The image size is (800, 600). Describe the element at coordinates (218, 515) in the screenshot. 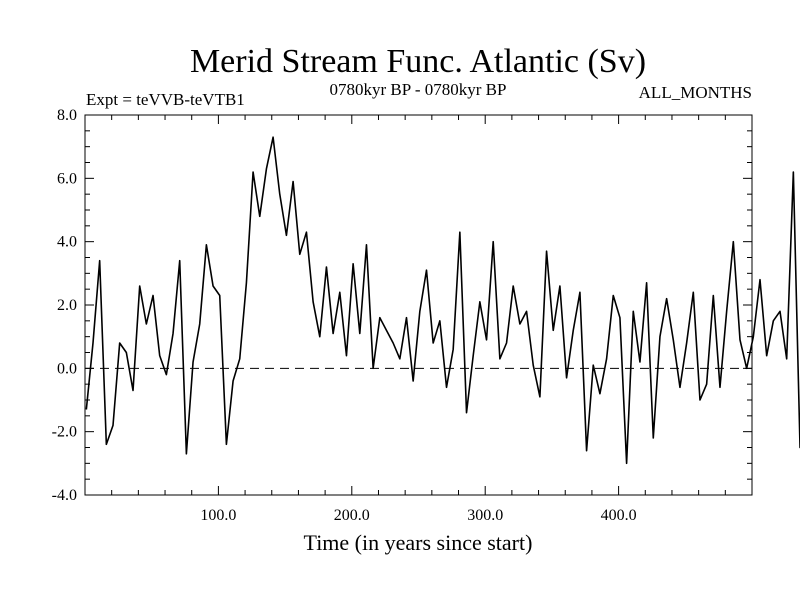

I see `x-tick-label: 100.0` at that location.